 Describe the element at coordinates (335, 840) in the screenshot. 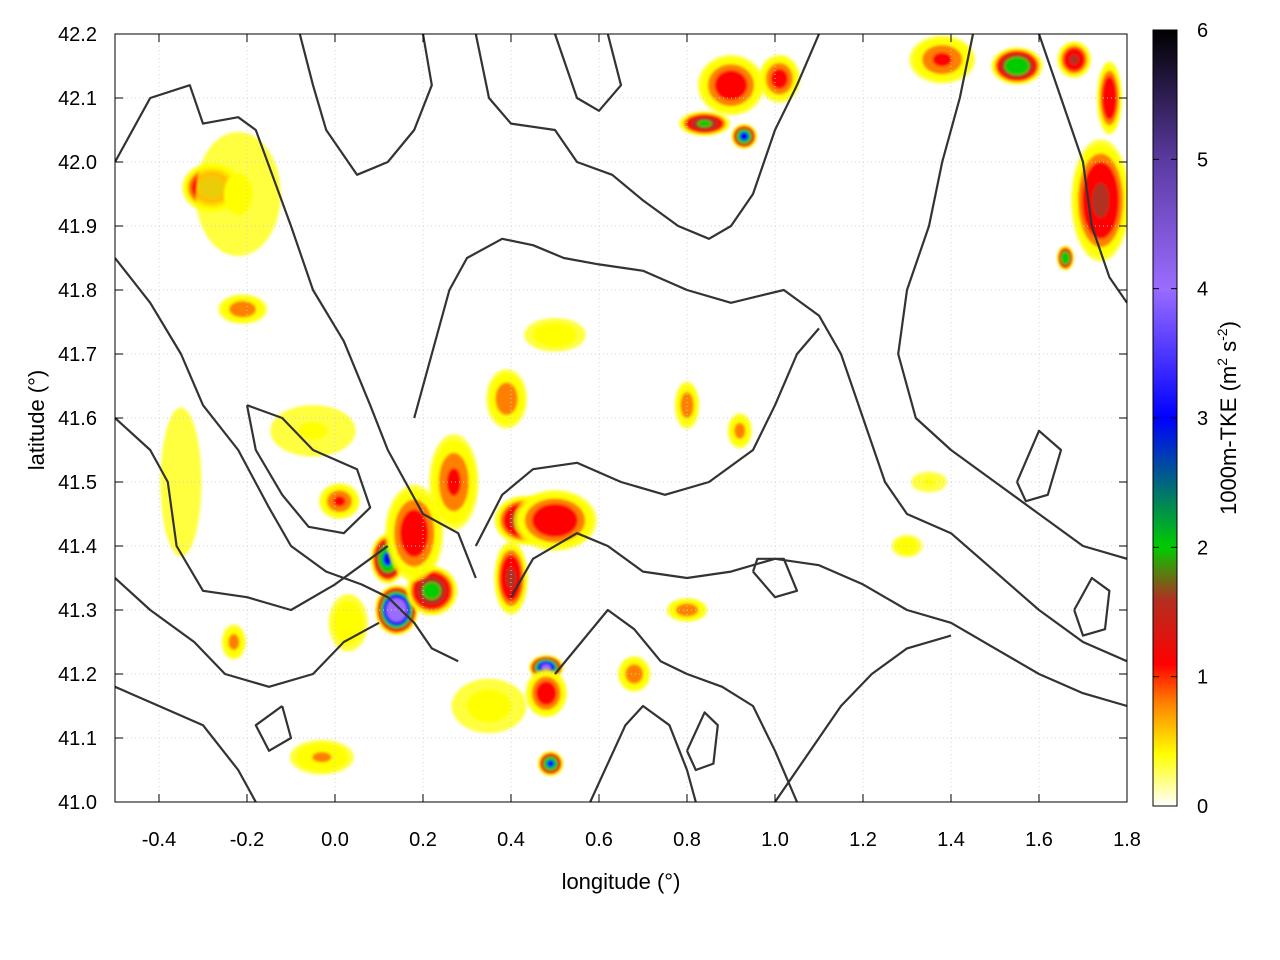

I see `x-tick-label: 0.0` at that location.